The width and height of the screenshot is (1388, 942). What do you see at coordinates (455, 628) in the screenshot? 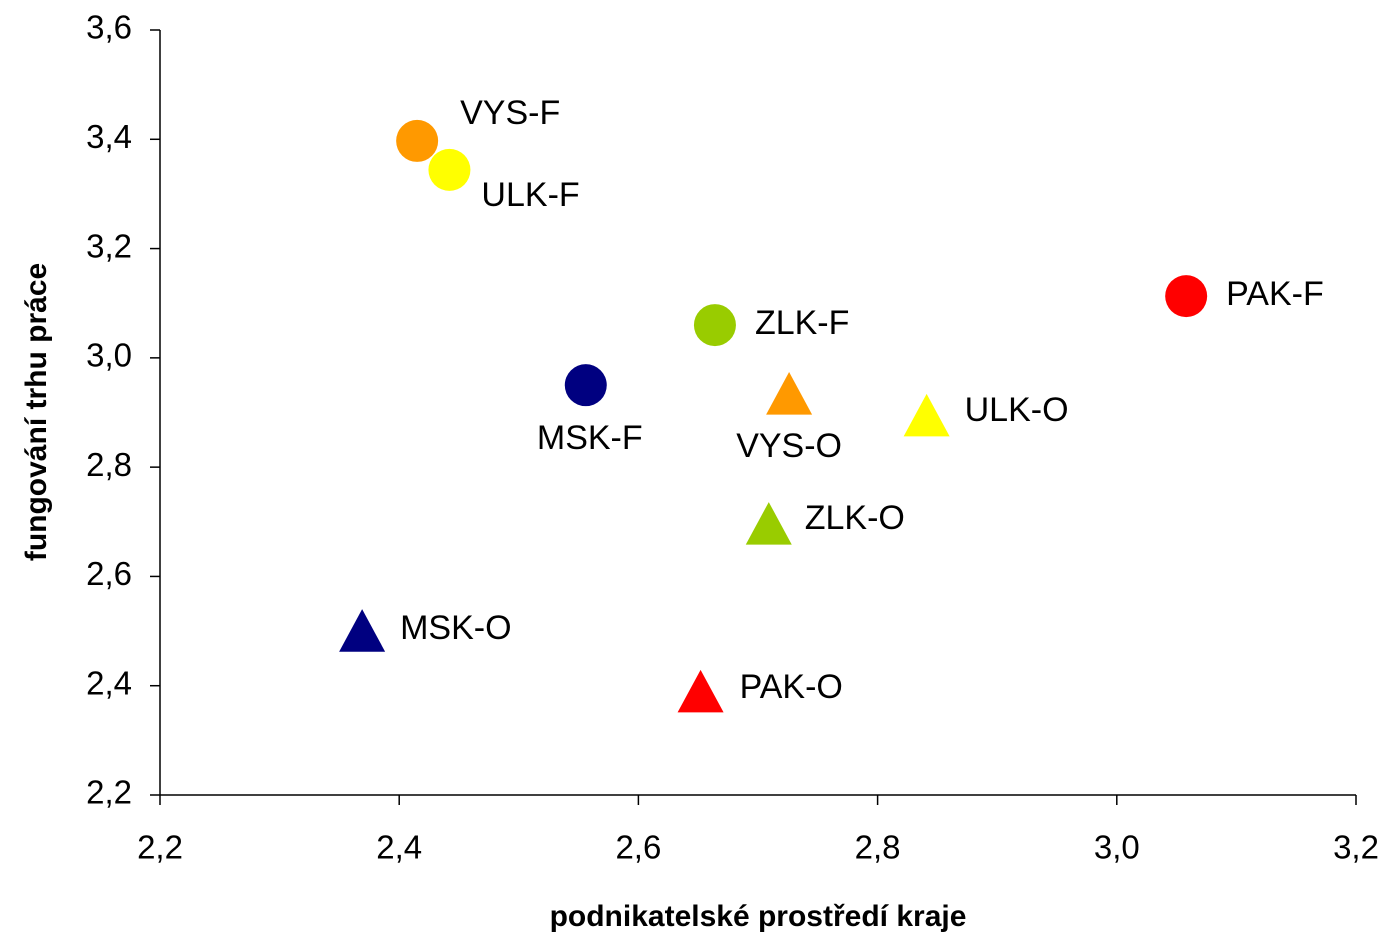
I see `point-label: MSK-O` at bounding box center [455, 628].